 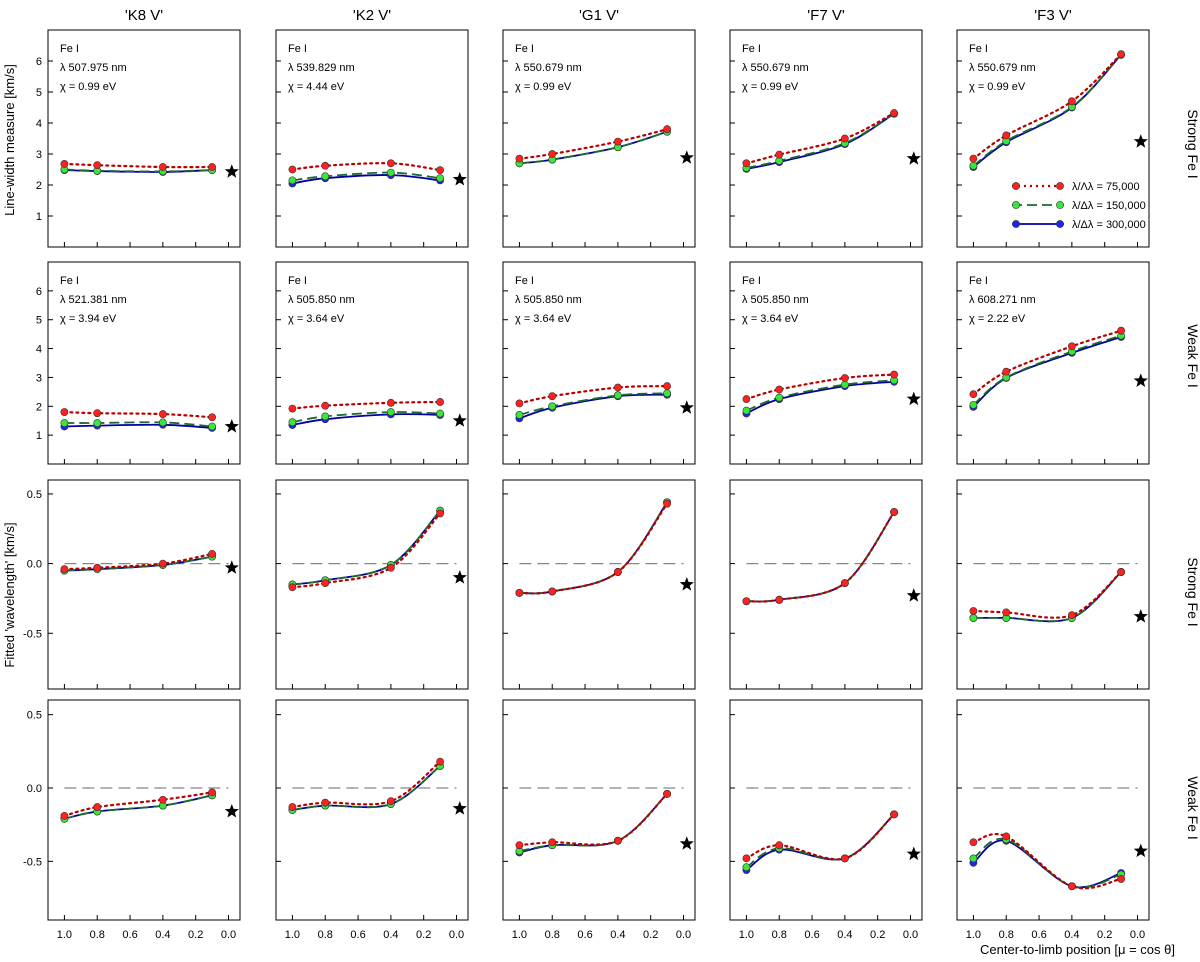 I want to click on x-tick-label: 0.8, so click(x=97, y=935).